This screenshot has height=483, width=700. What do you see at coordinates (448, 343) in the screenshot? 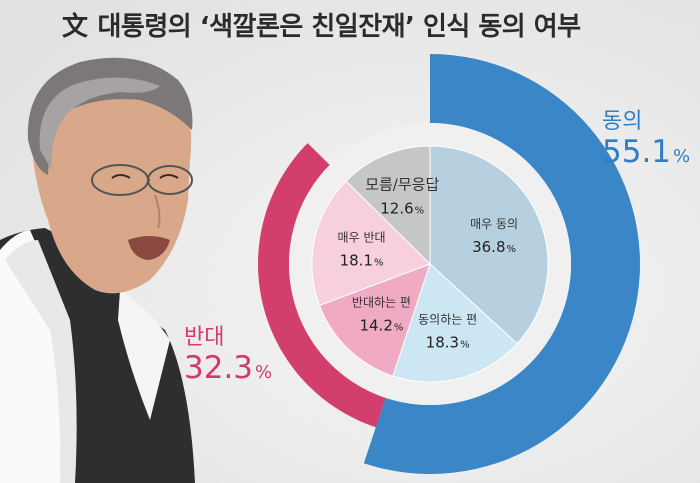
I see `slice-value-1: 18.3%` at bounding box center [448, 343].